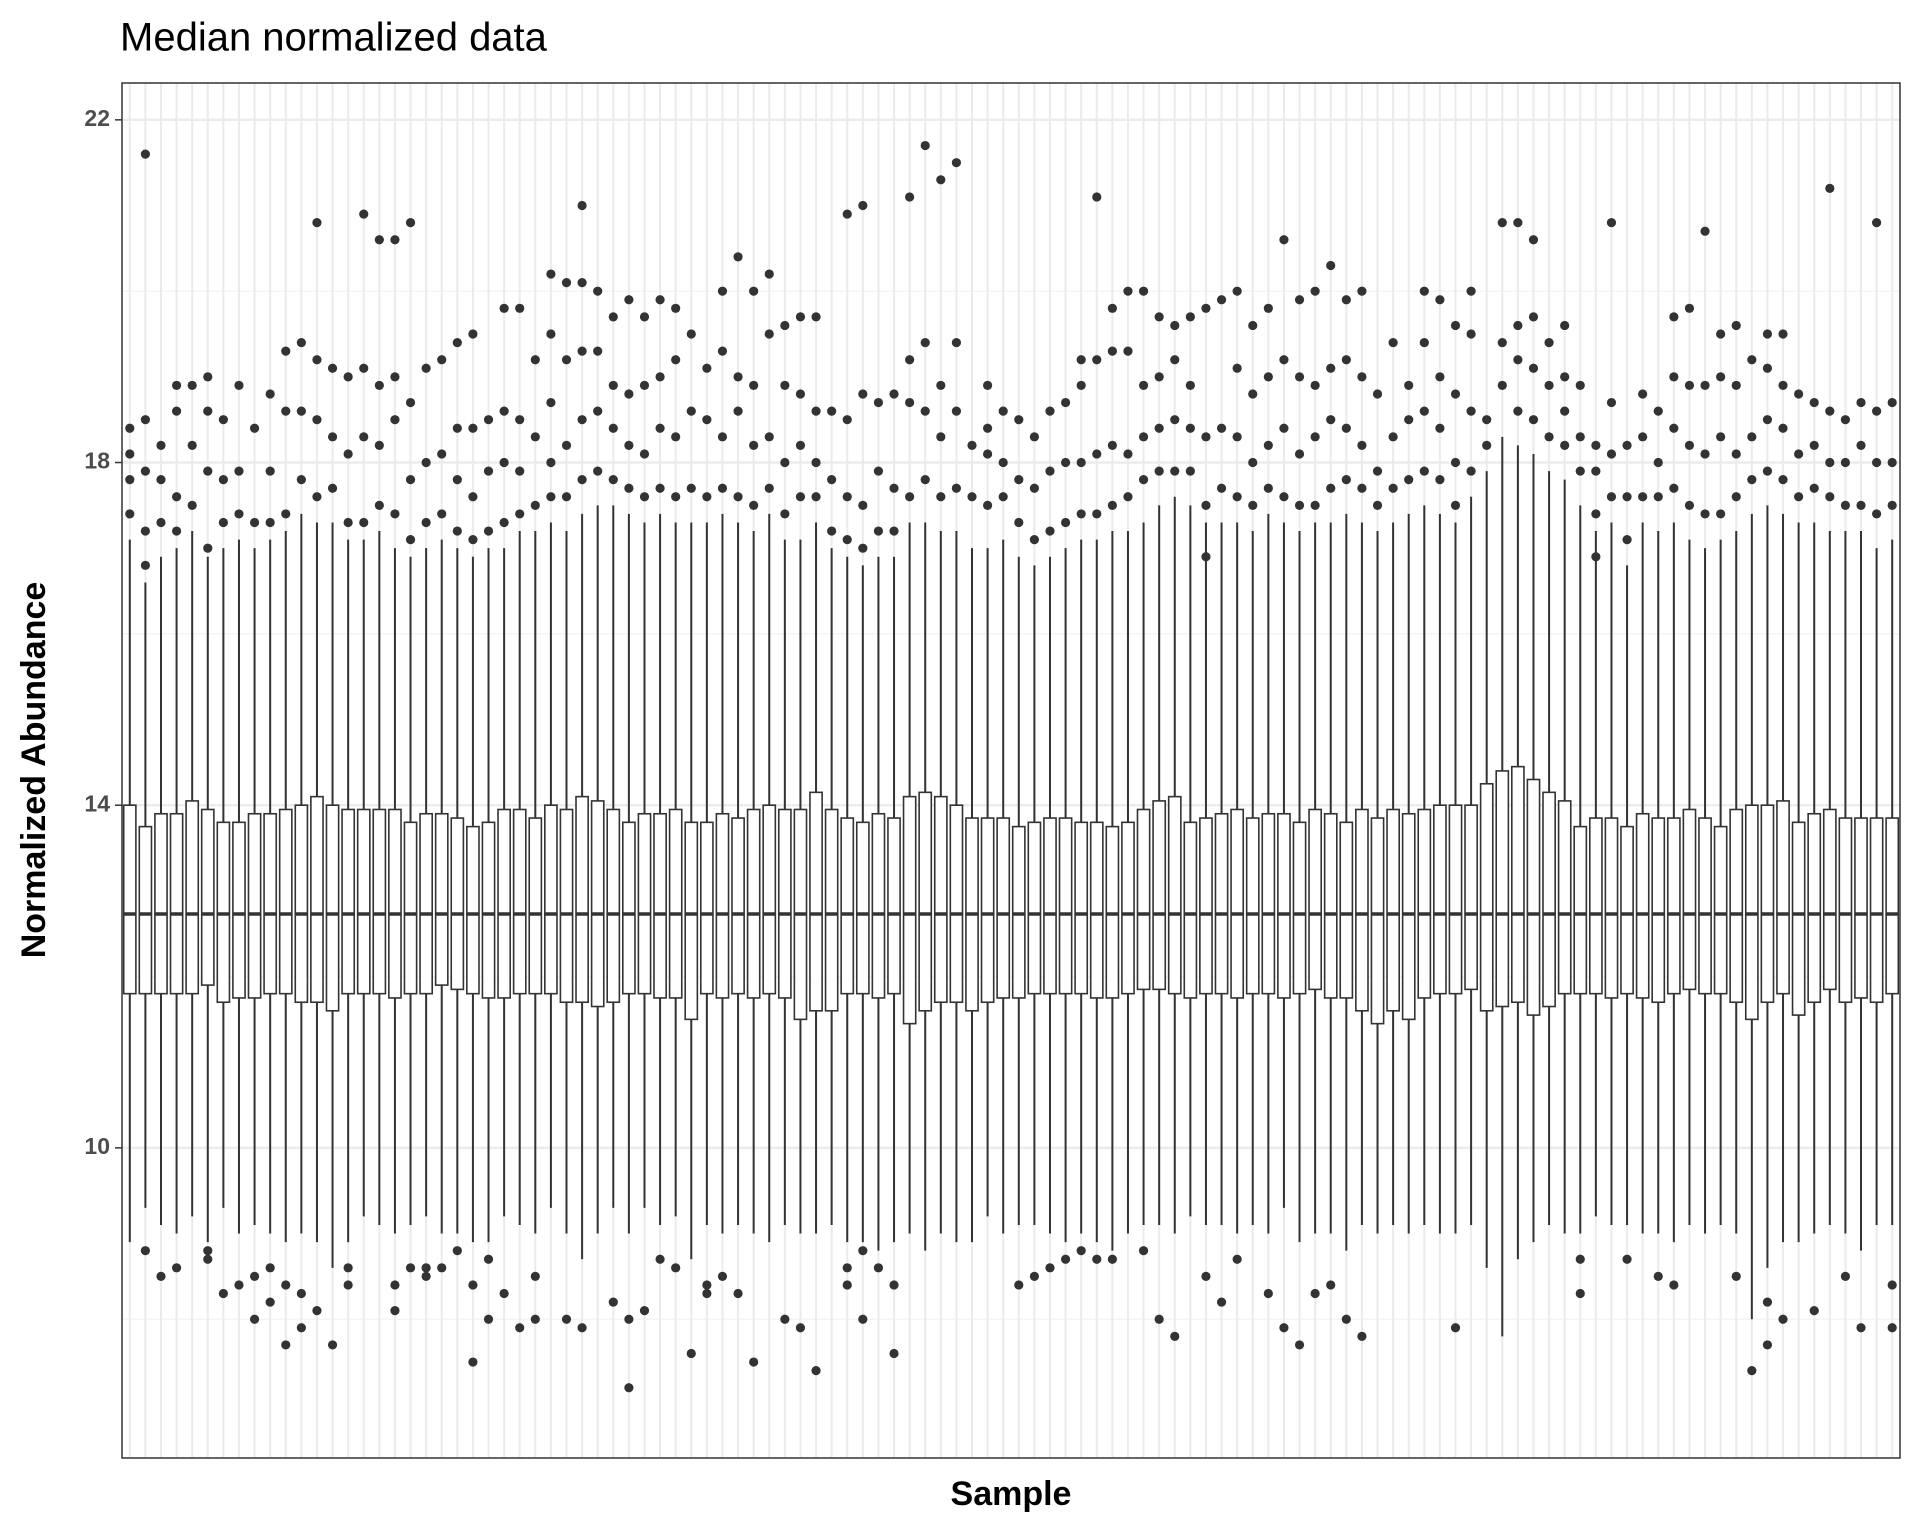  I want to click on chart-title: Median normalized data, so click(334, 38).